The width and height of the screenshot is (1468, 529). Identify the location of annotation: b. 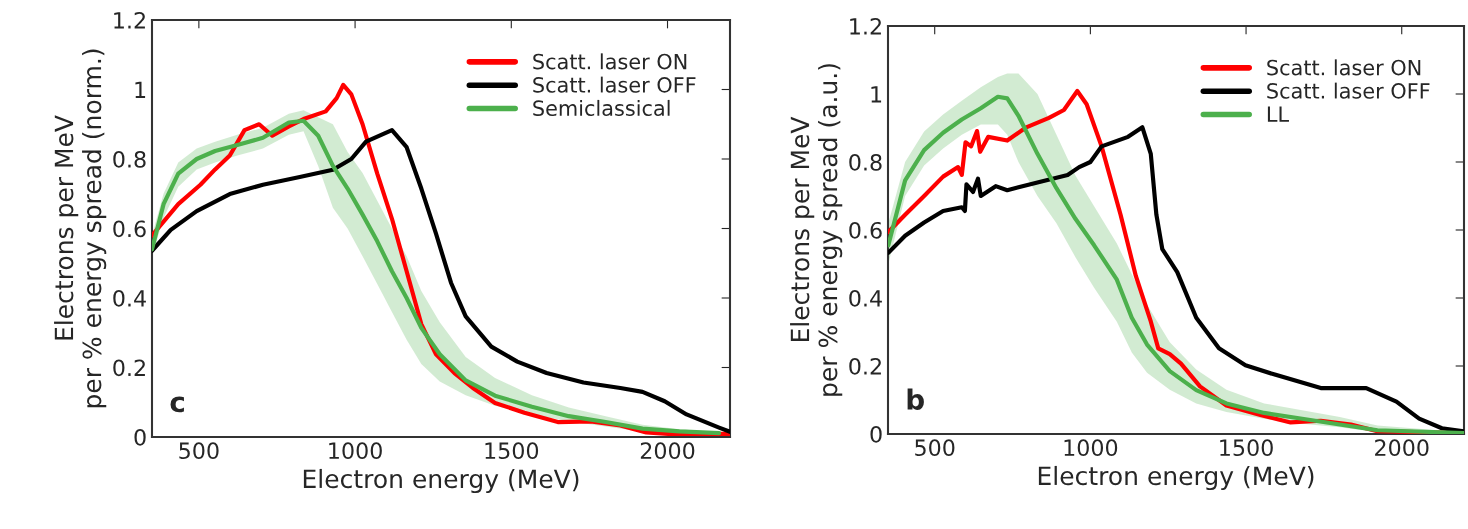
(915, 399).